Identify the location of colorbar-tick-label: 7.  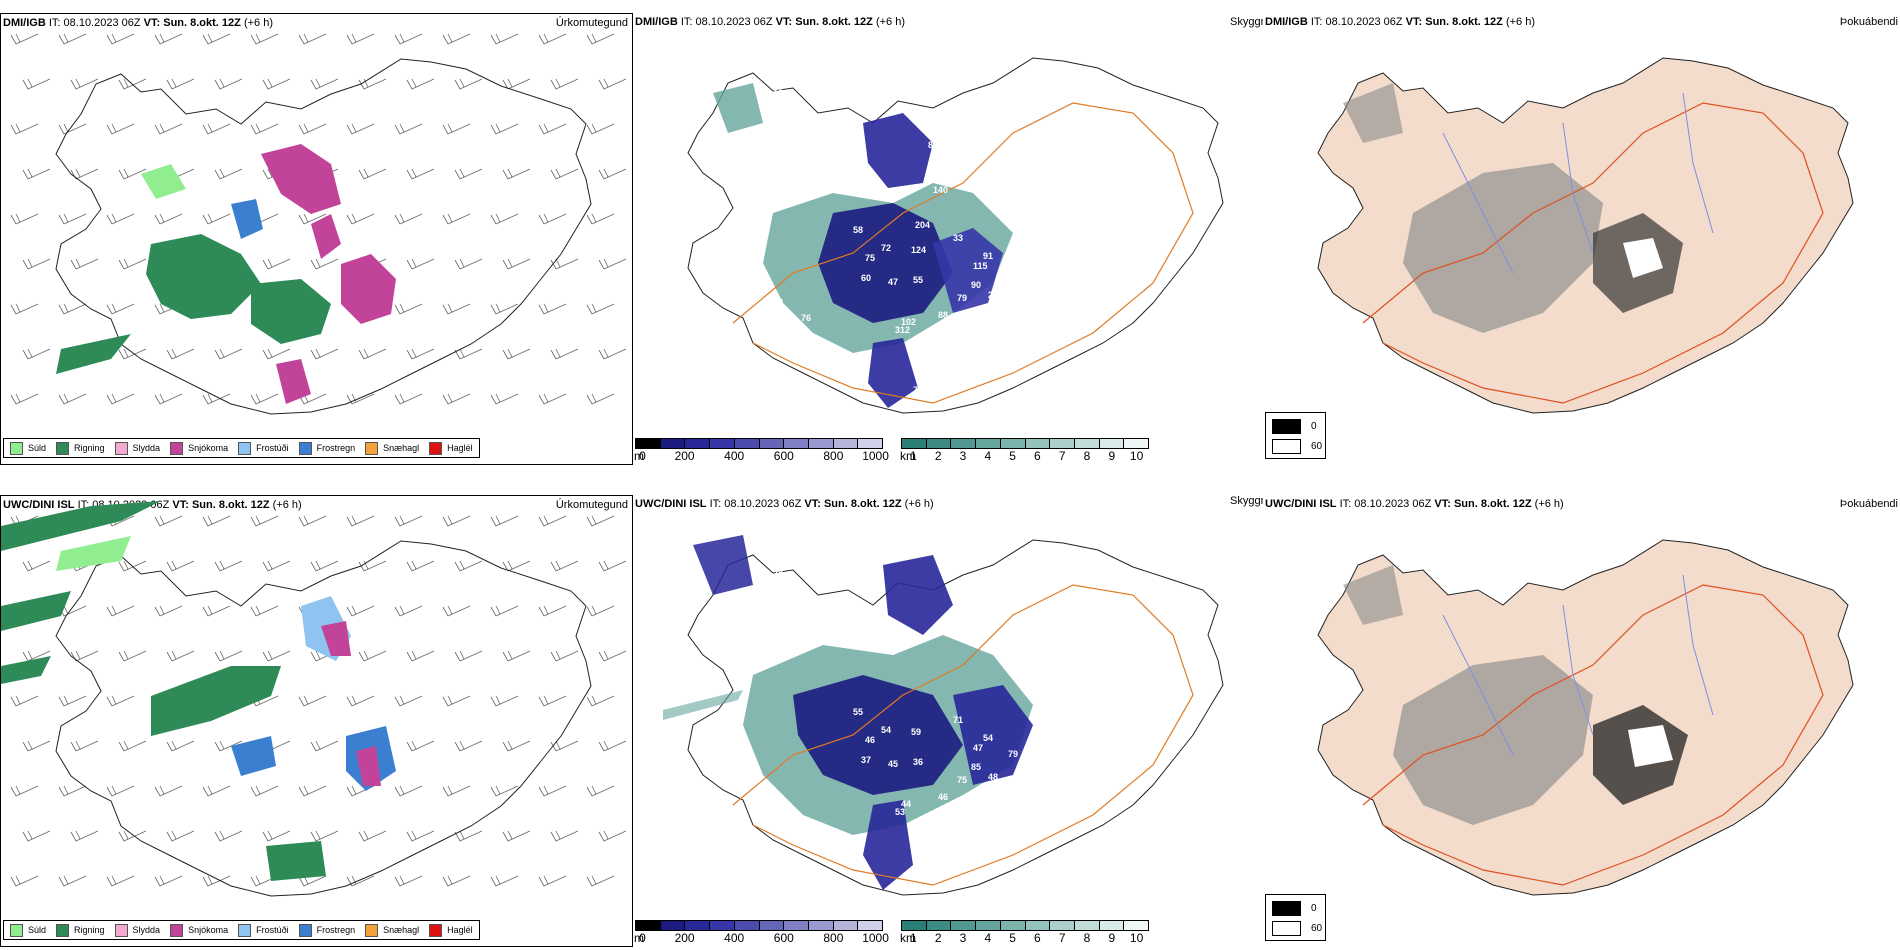
(1062, 938).